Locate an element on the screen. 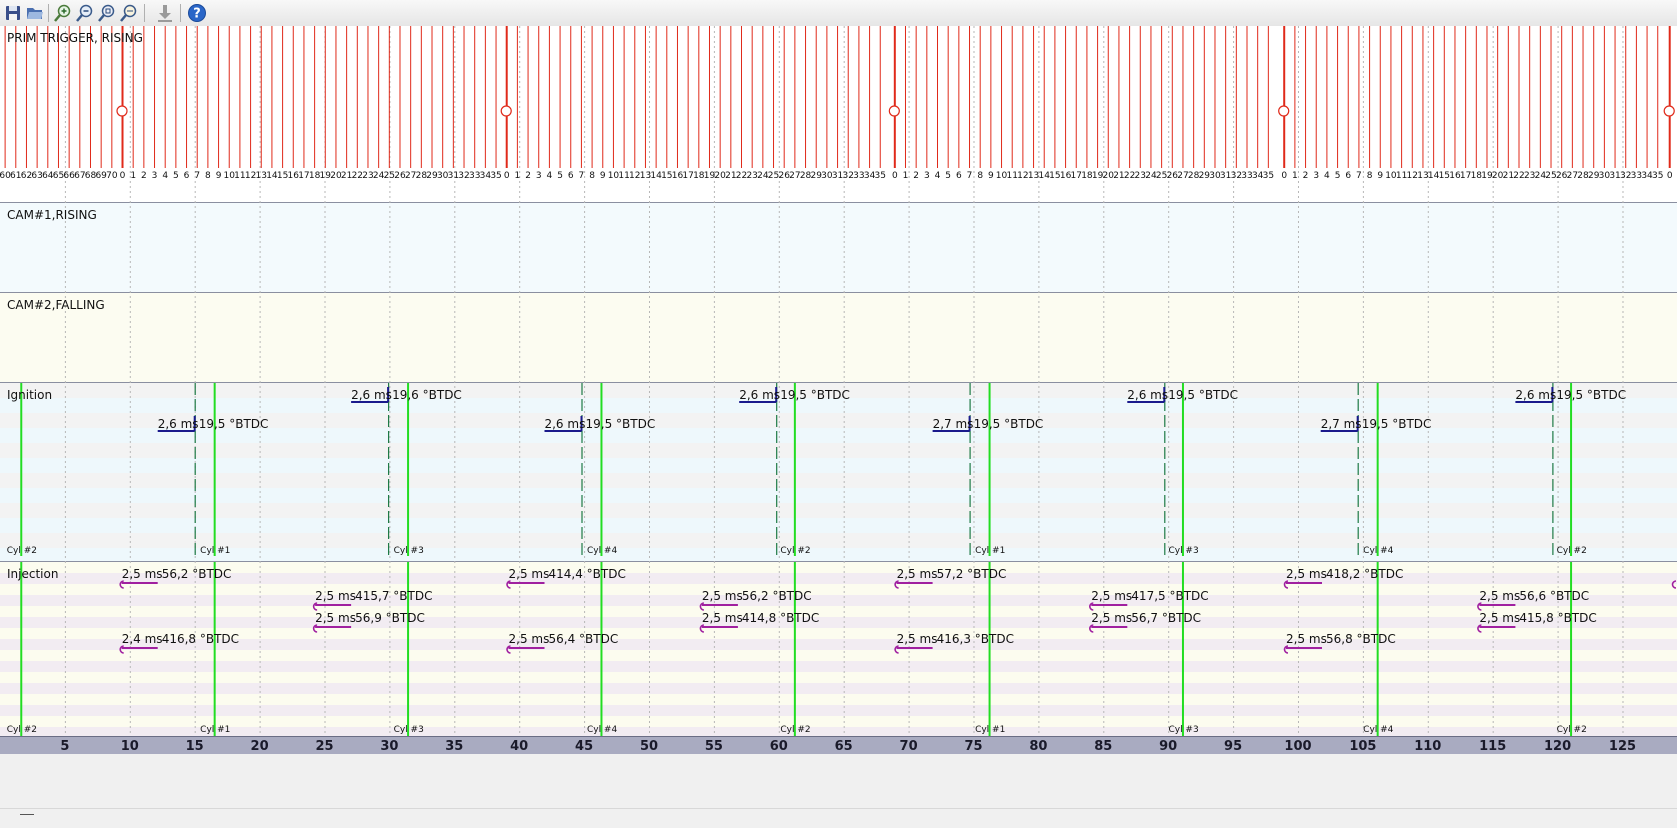 This screenshot has height=828, width=1677. axis-tick-label: 65 is located at coordinates (844, 746).